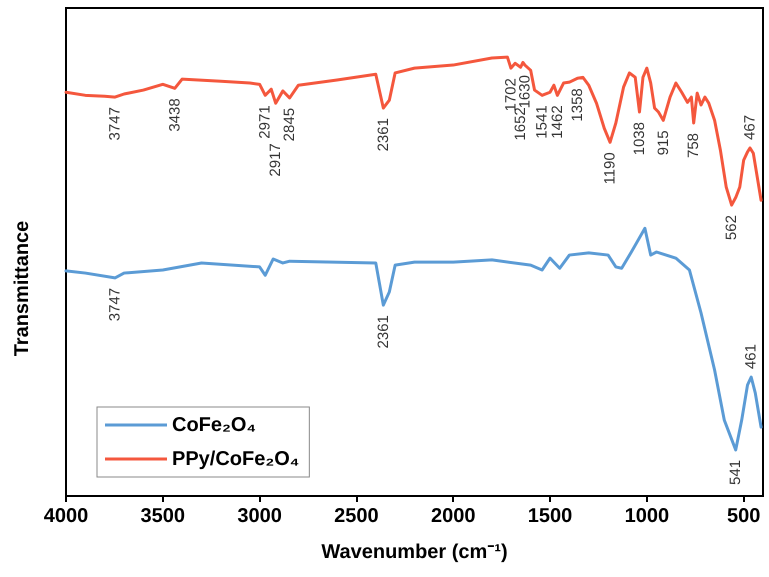 Image resolution: width=769 pixels, height=577 pixels. What do you see at coordinates (735, 472) in the screenshot?
I see `annotation: 541` at bounding box center [735, 472].